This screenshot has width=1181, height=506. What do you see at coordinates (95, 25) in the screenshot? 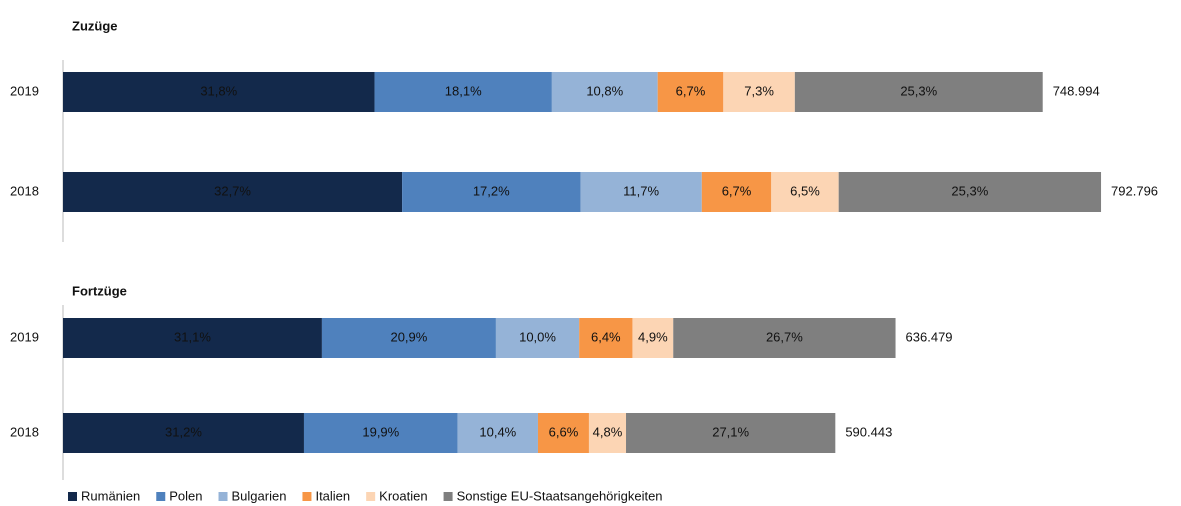
I see `panel-title: Zuzüge` at bounding box center [95, 25].